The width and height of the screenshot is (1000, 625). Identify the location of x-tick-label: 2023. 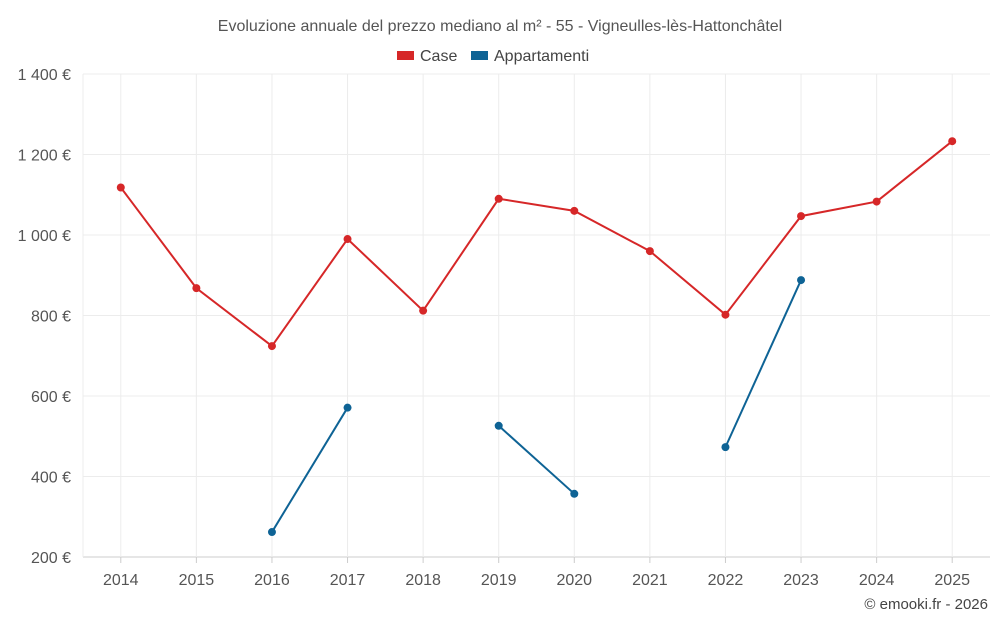
(801, 580).